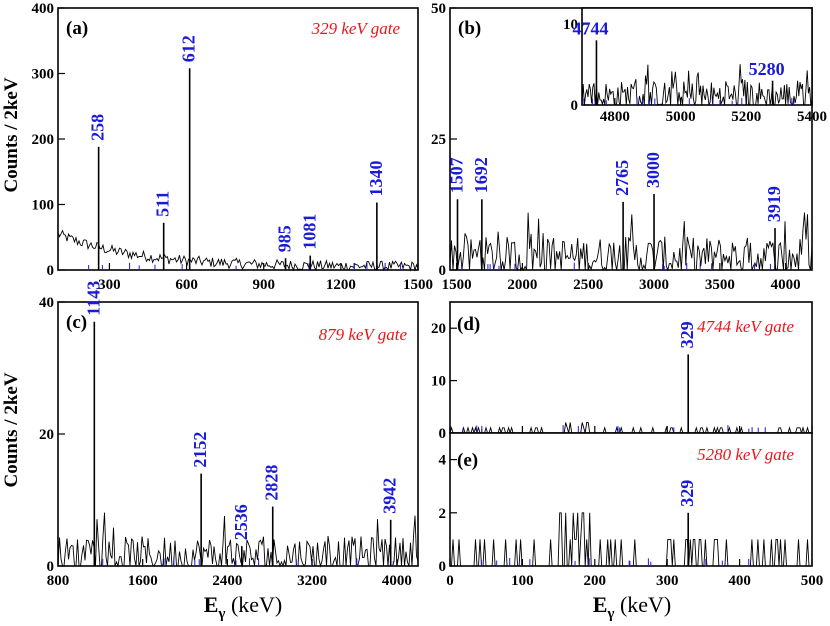  What do you see at coordinates (285, 238) in the screenshot?
I see `peak-label-a-985: 985` at bounding box center [285, 238].